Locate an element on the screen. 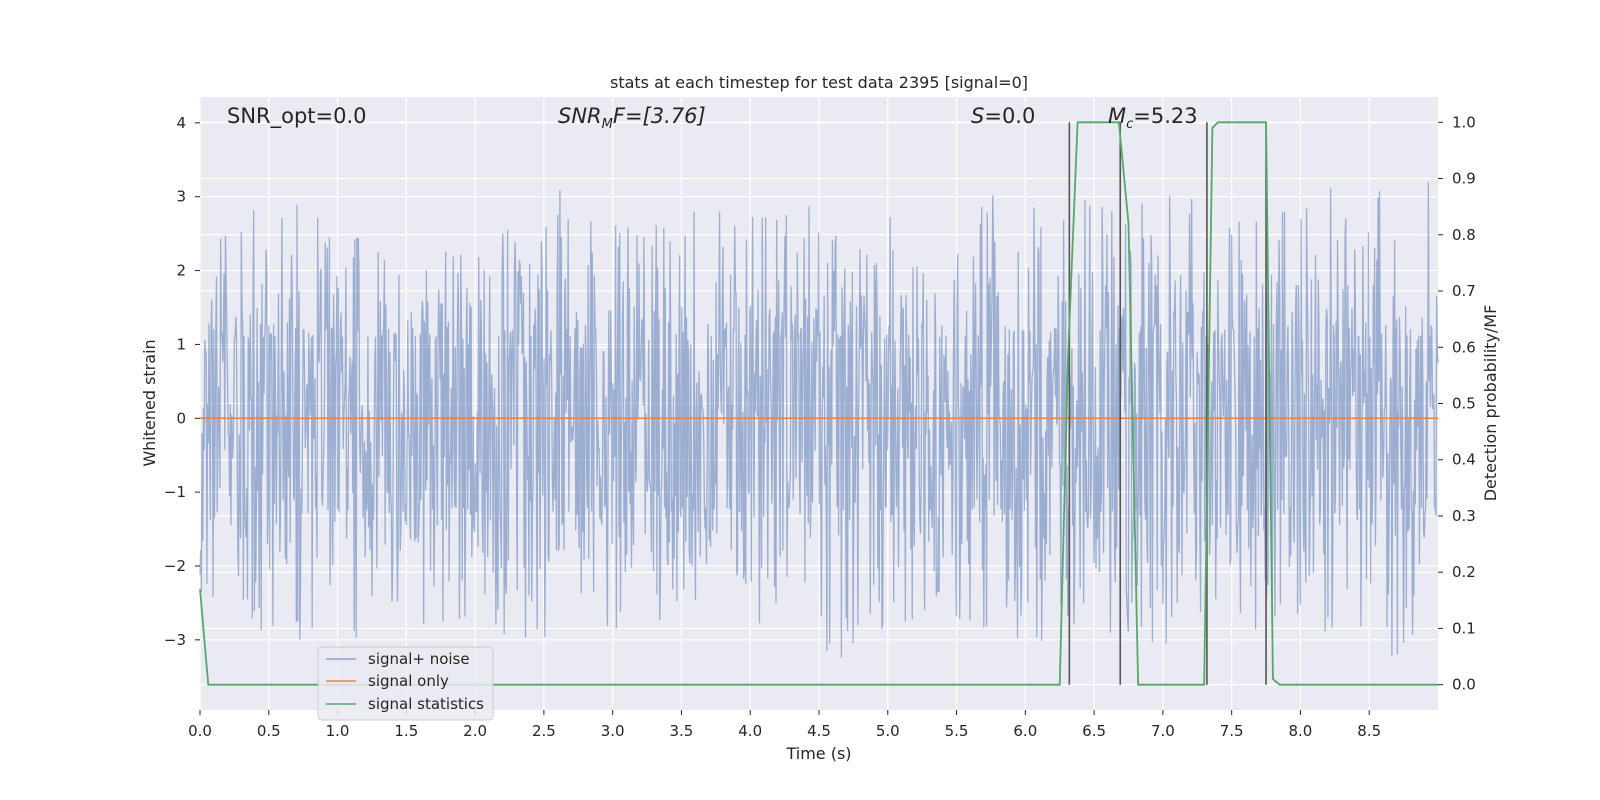 This screenshot has width=1600, height=800. y2-tick-label: 0.2 is located at coordinates (1464, 572).